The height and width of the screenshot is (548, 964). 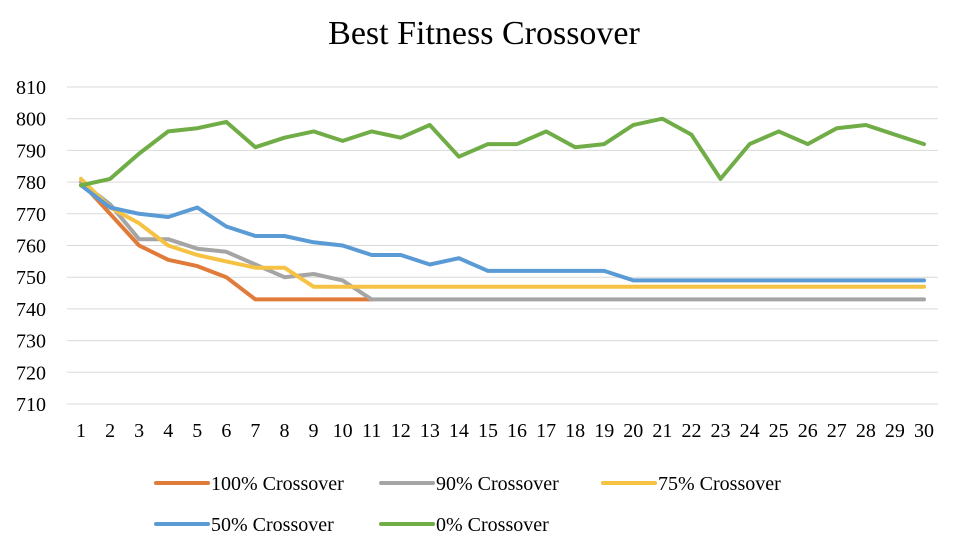 I want to click on legend-item: 50% Crossover, so click(x=244, y=525).